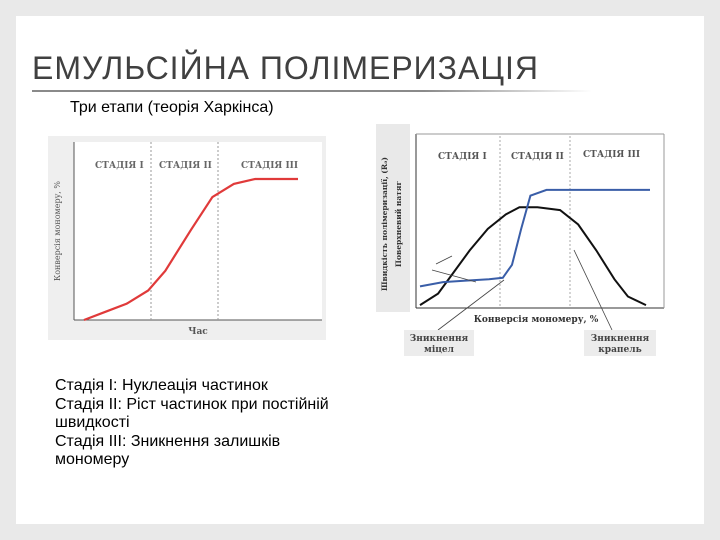 This screenshot has width=720, height=540. I want to click on slide-frame-bottom, so click(360, 532).